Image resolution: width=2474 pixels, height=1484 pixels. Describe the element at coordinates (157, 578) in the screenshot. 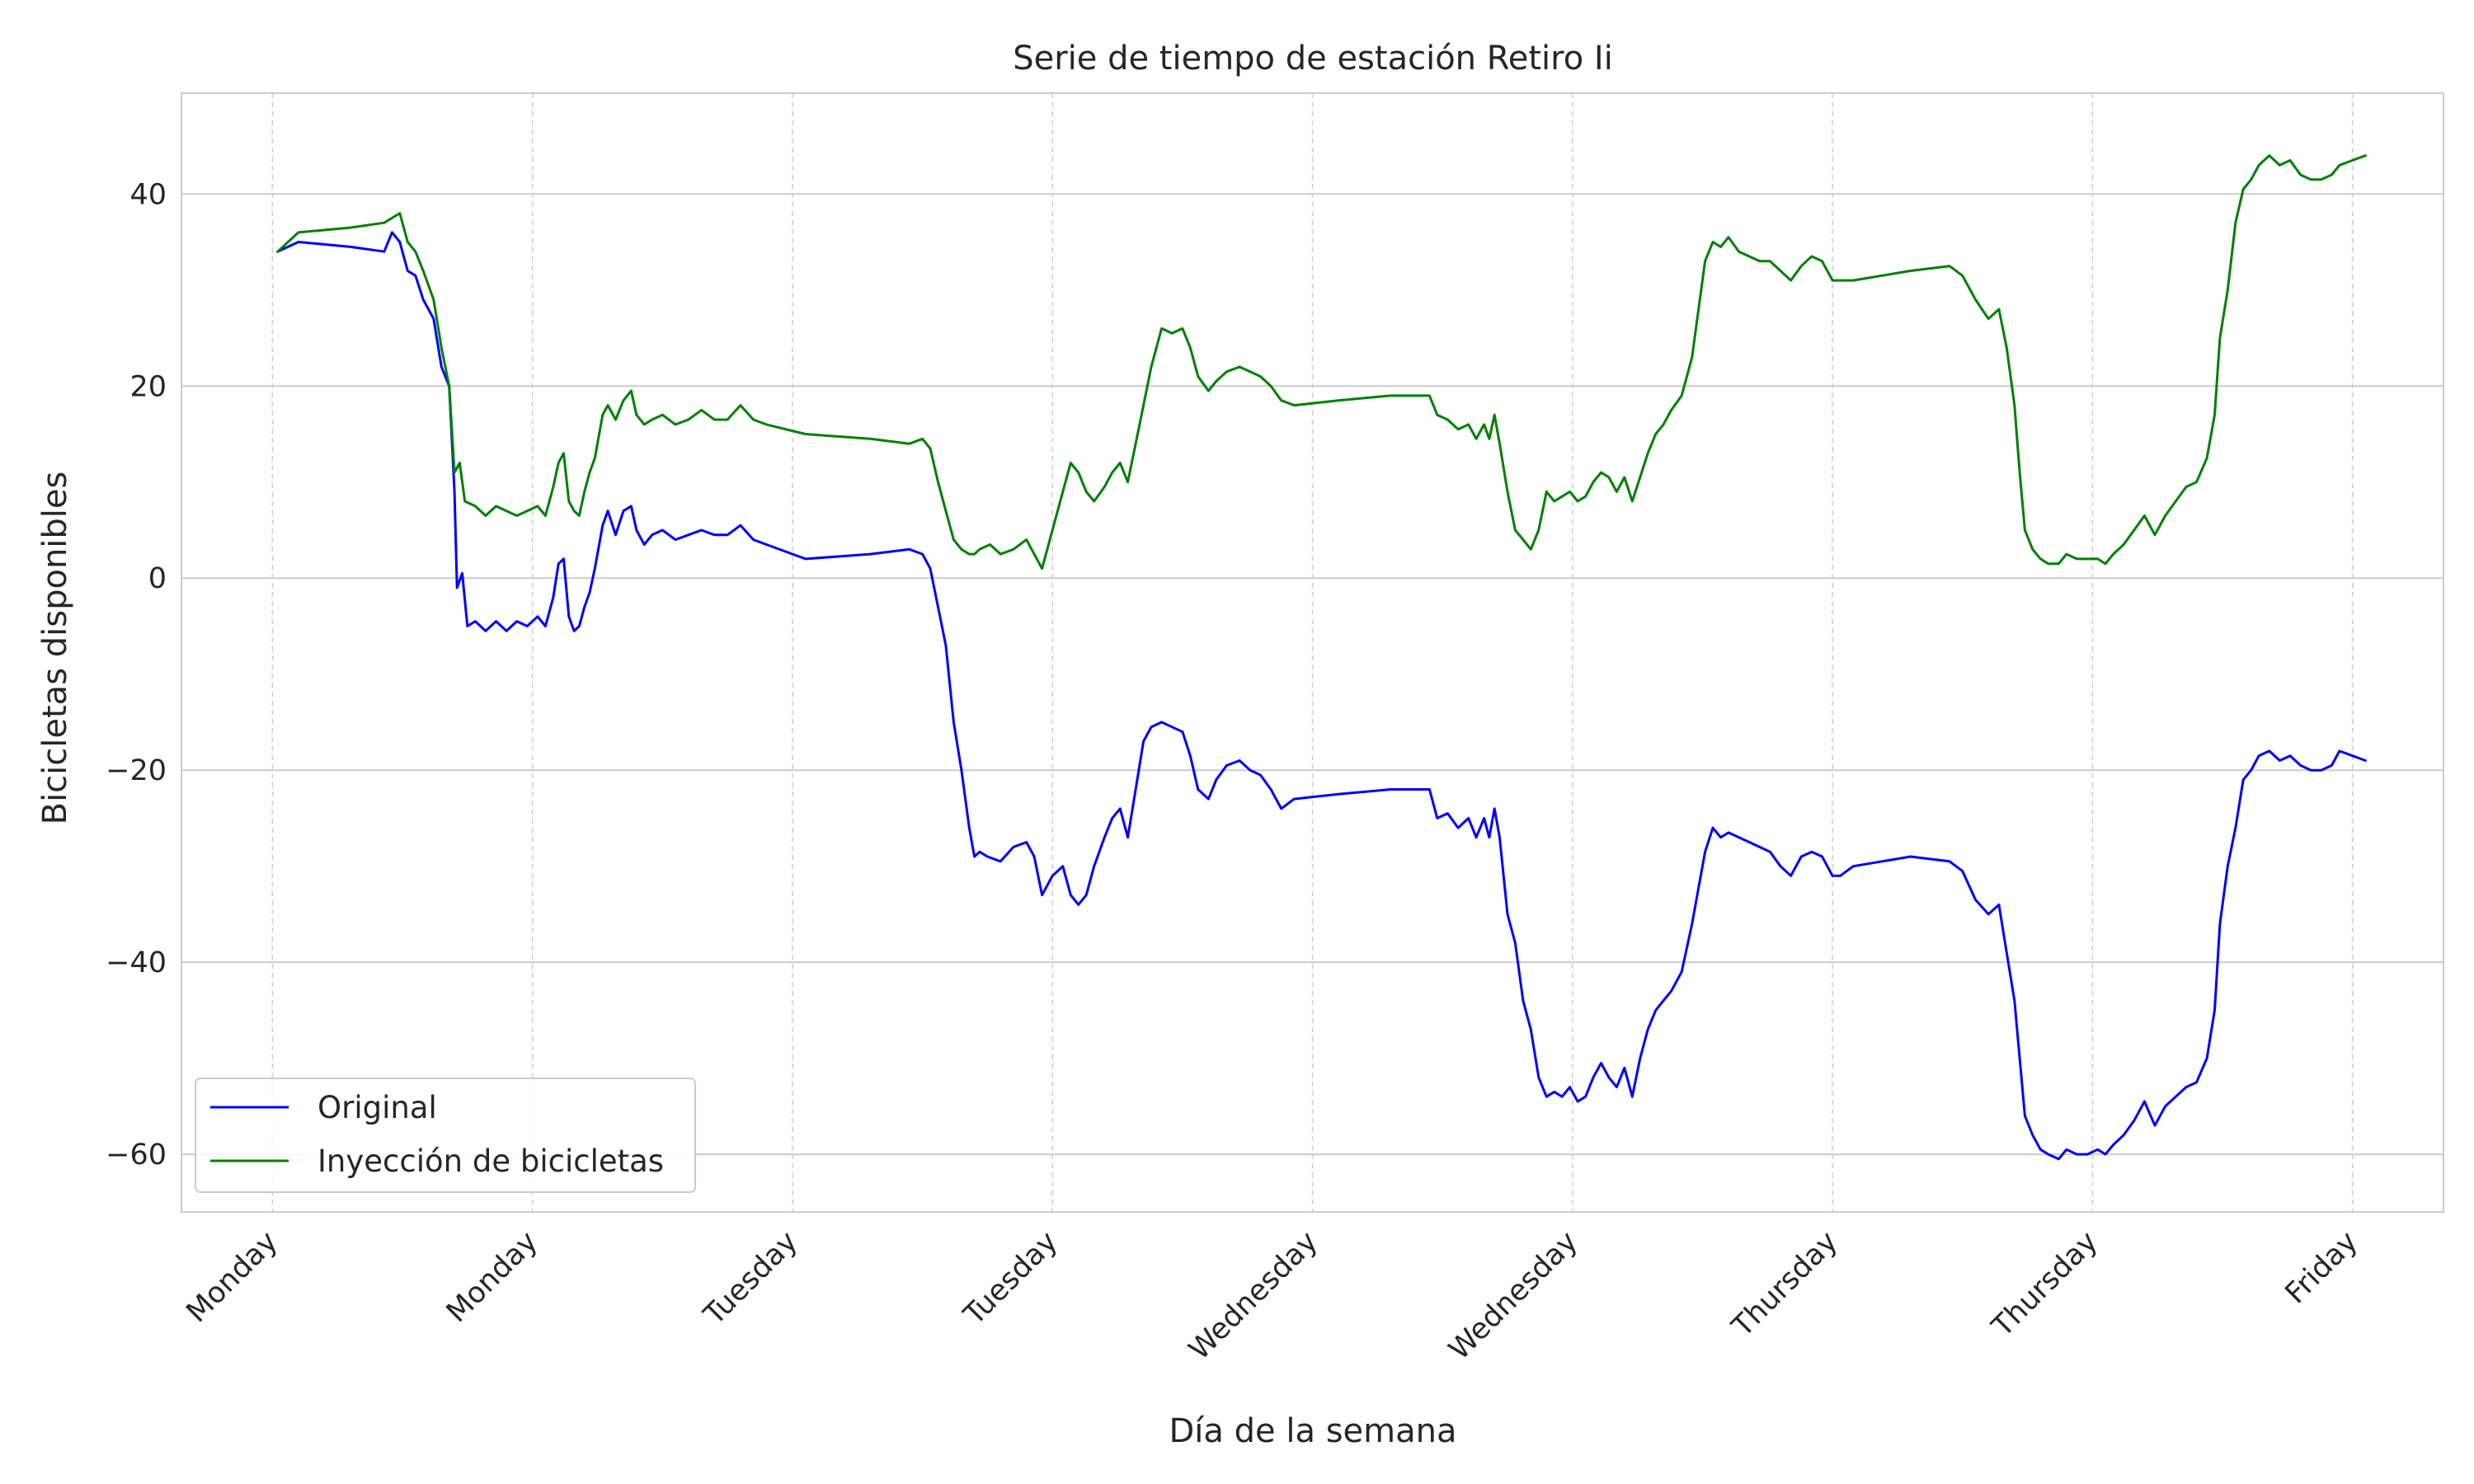

I see `y-tick-label: 0` at that location.